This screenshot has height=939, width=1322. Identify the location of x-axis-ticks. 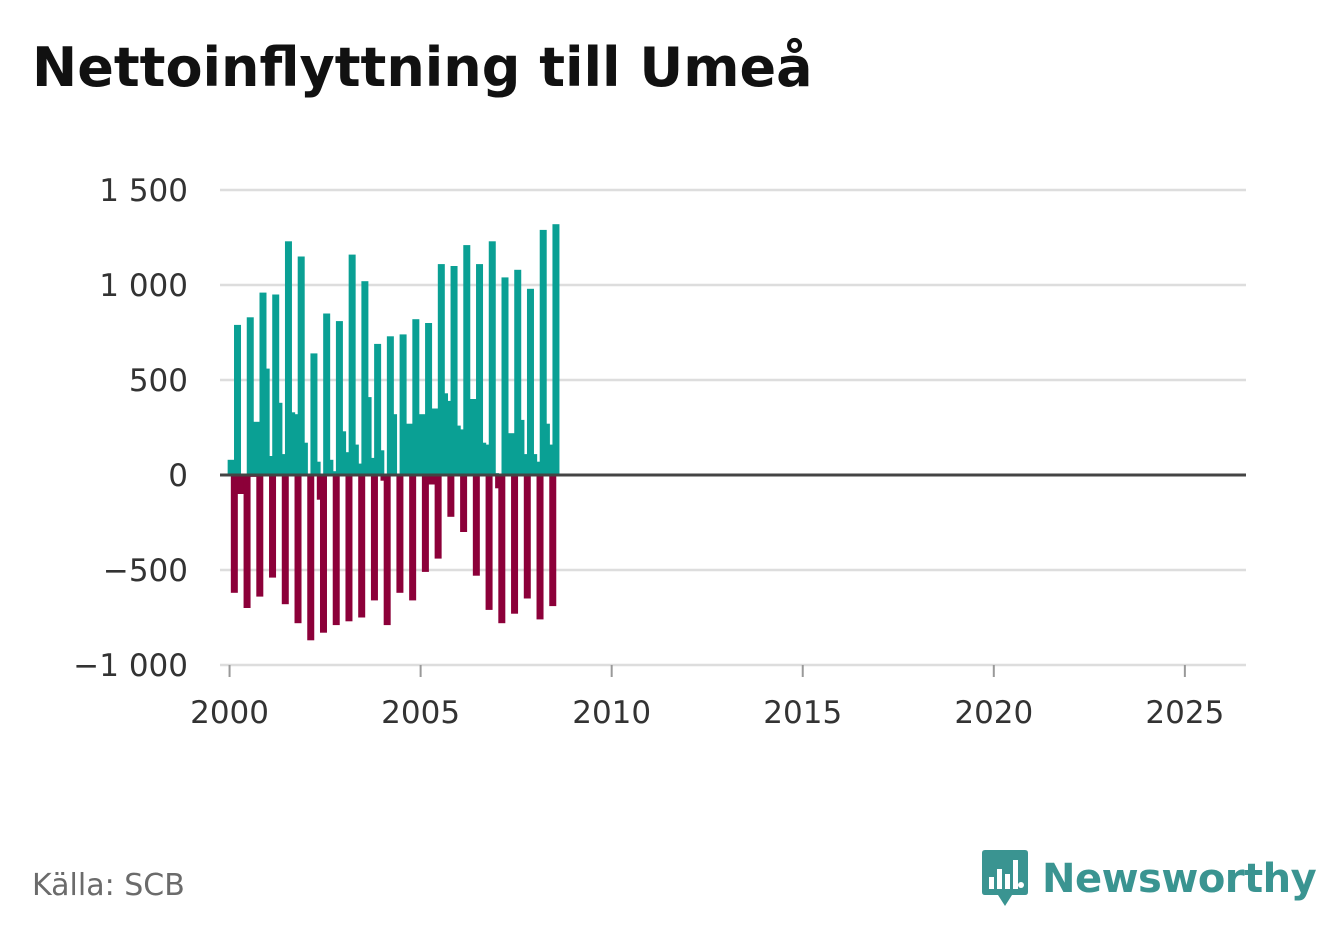
(707, 671).